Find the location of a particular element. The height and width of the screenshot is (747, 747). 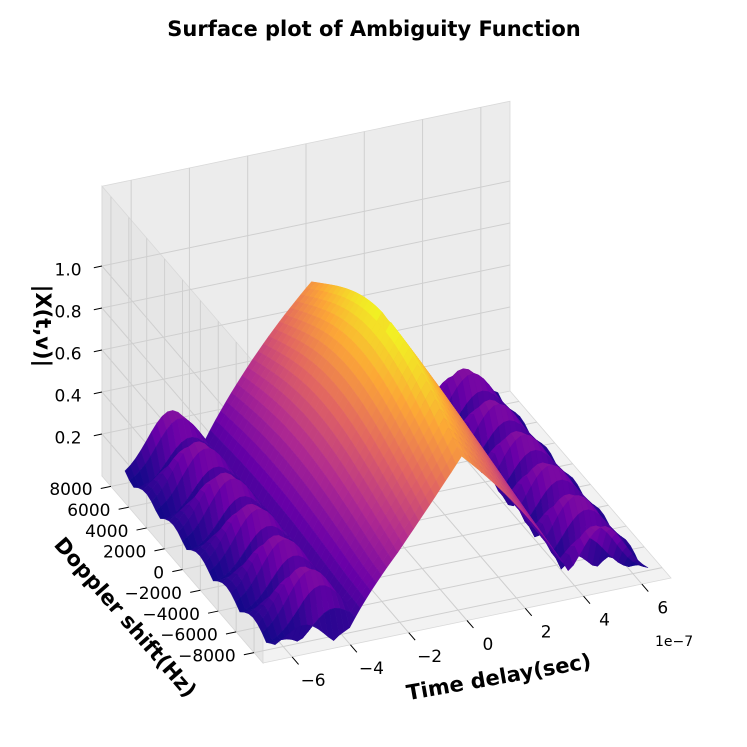

x-tick-label: −6 is located at coordinates (313, 681).